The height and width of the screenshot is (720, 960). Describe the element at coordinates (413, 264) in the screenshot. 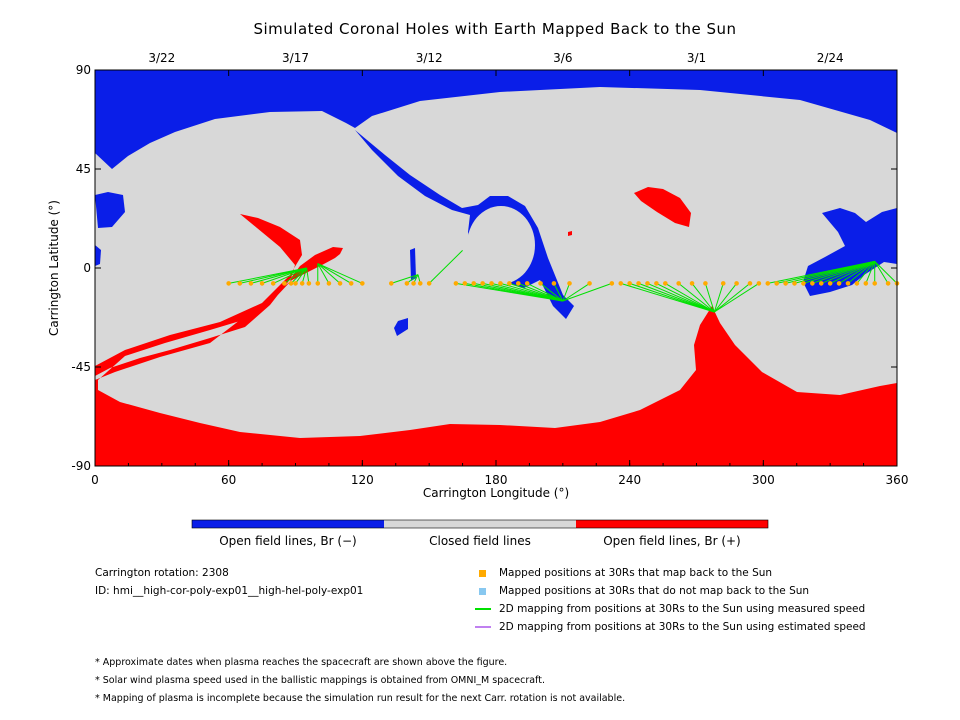

I see `negative-open-region-small` at that location.